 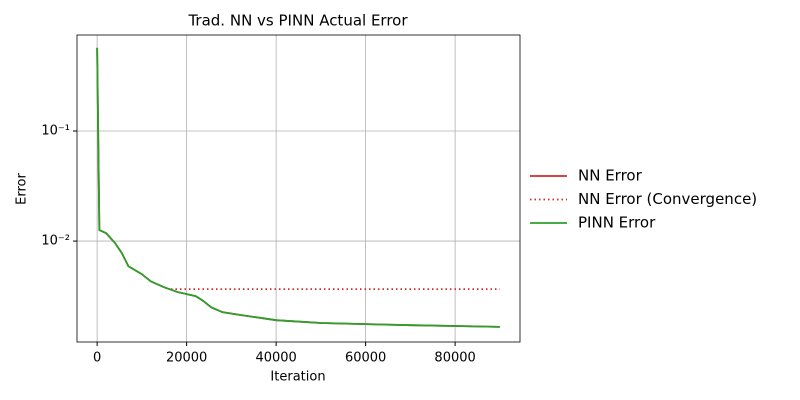 I want to click on legend-label: NN Error (Convergence), so click(x=667, y=199).